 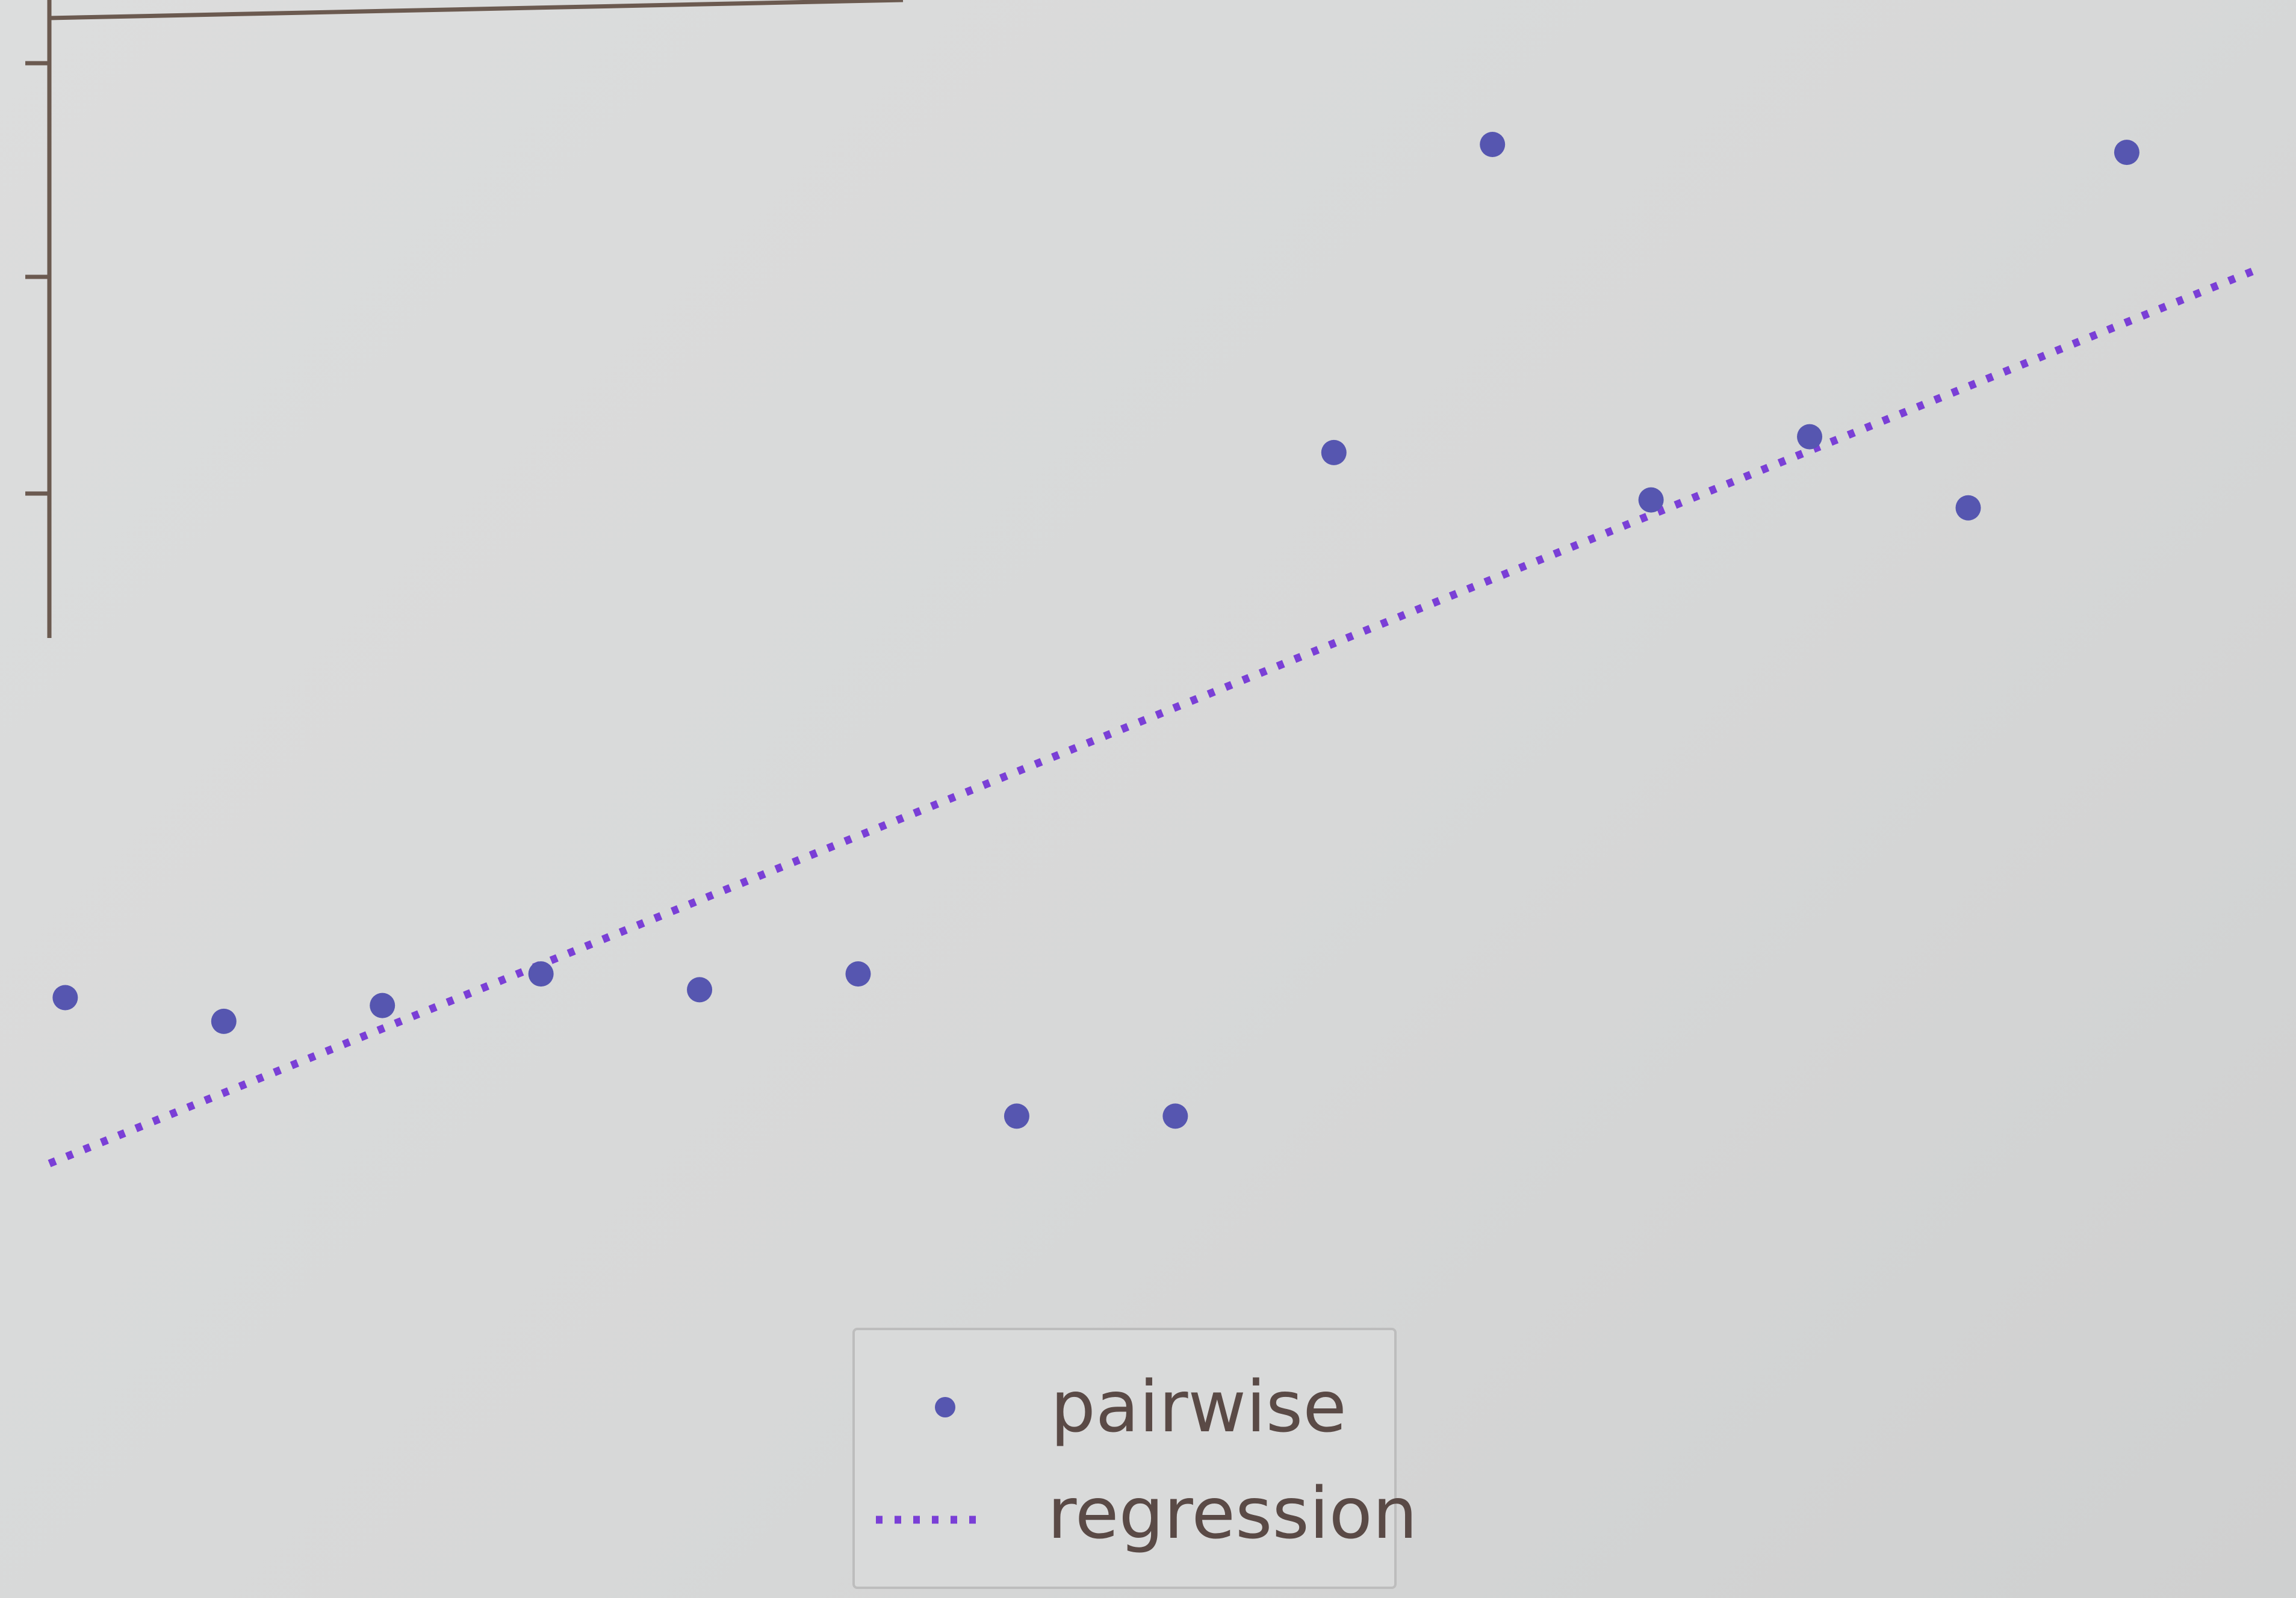 What do you see at coordinates (945, 1407) in the screenshot?
I see `legend-pairwise-marker` at bounding box center [945, 1407].